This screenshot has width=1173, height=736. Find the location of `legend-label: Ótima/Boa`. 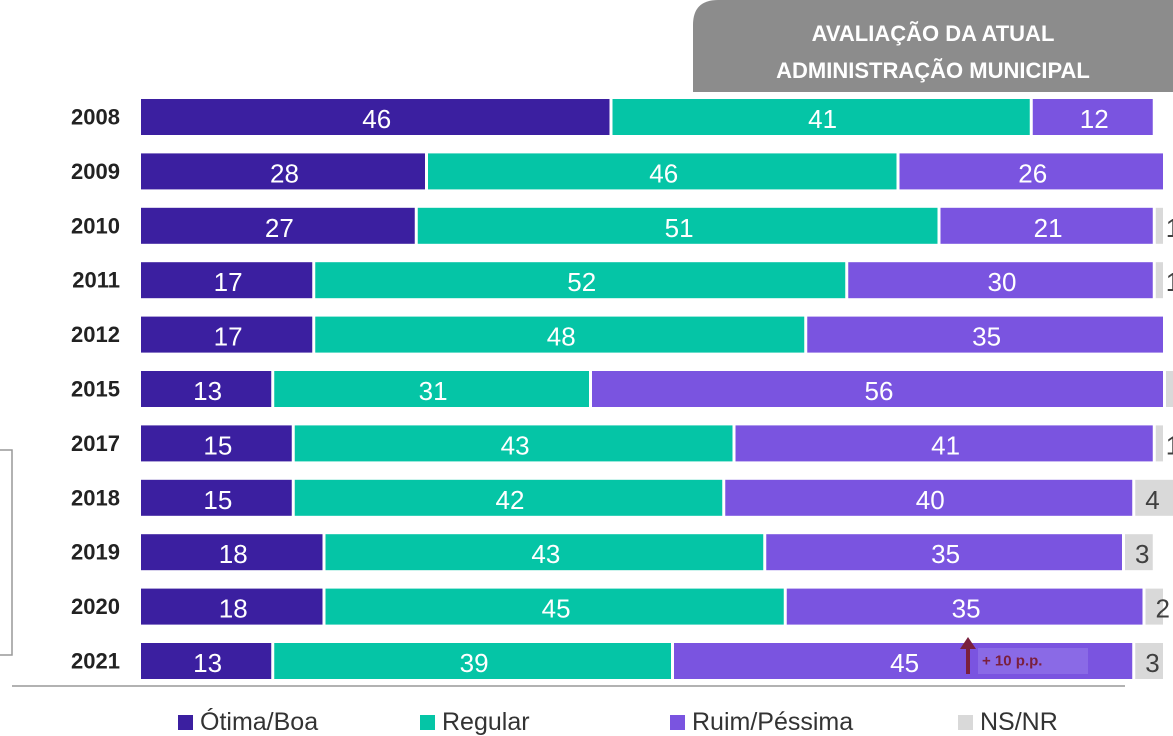

legend-label: Ótima/Boa is located at coordinates (259, 721).